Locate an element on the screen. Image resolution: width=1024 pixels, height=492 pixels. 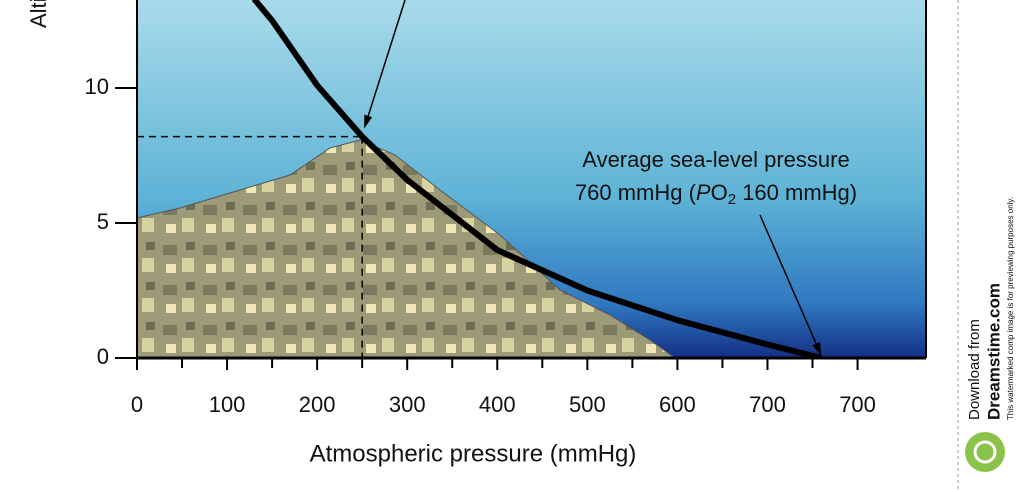
logo is located at coordinates (985, 452).